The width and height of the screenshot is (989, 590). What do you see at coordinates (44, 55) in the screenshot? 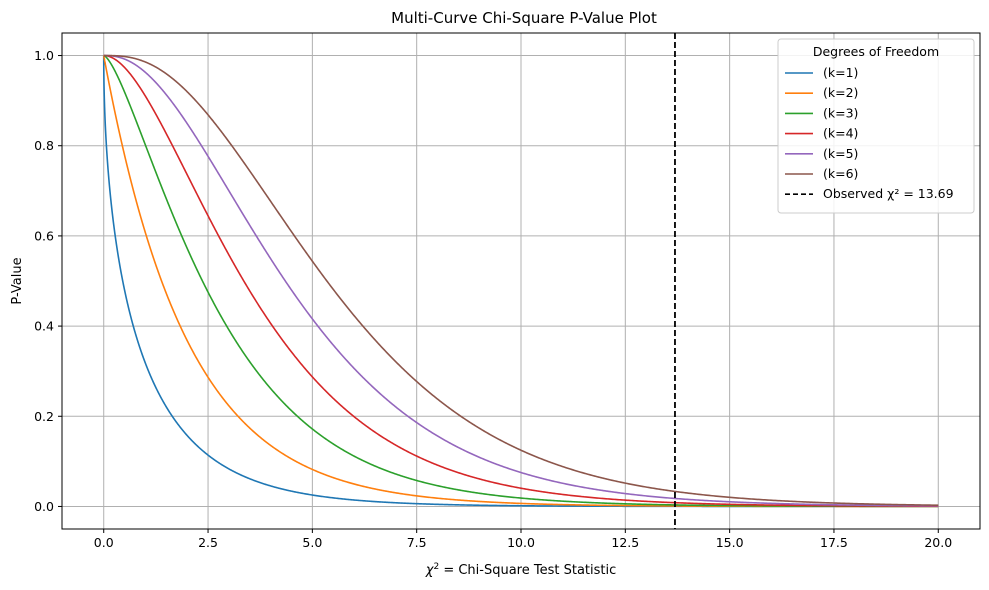
I see `y-tick-label: 1.0` at bounding box center [44, 55].